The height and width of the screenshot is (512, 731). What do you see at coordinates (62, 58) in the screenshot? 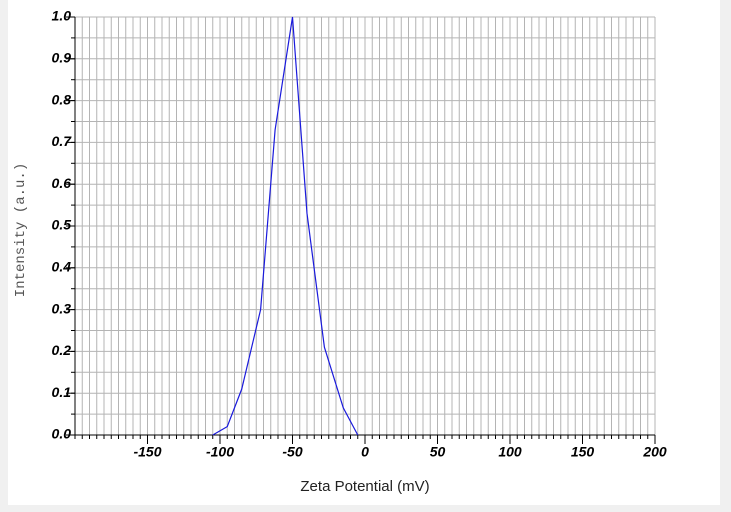
I see `y-tick-label: 0.9` at bounding box center [62, 58].